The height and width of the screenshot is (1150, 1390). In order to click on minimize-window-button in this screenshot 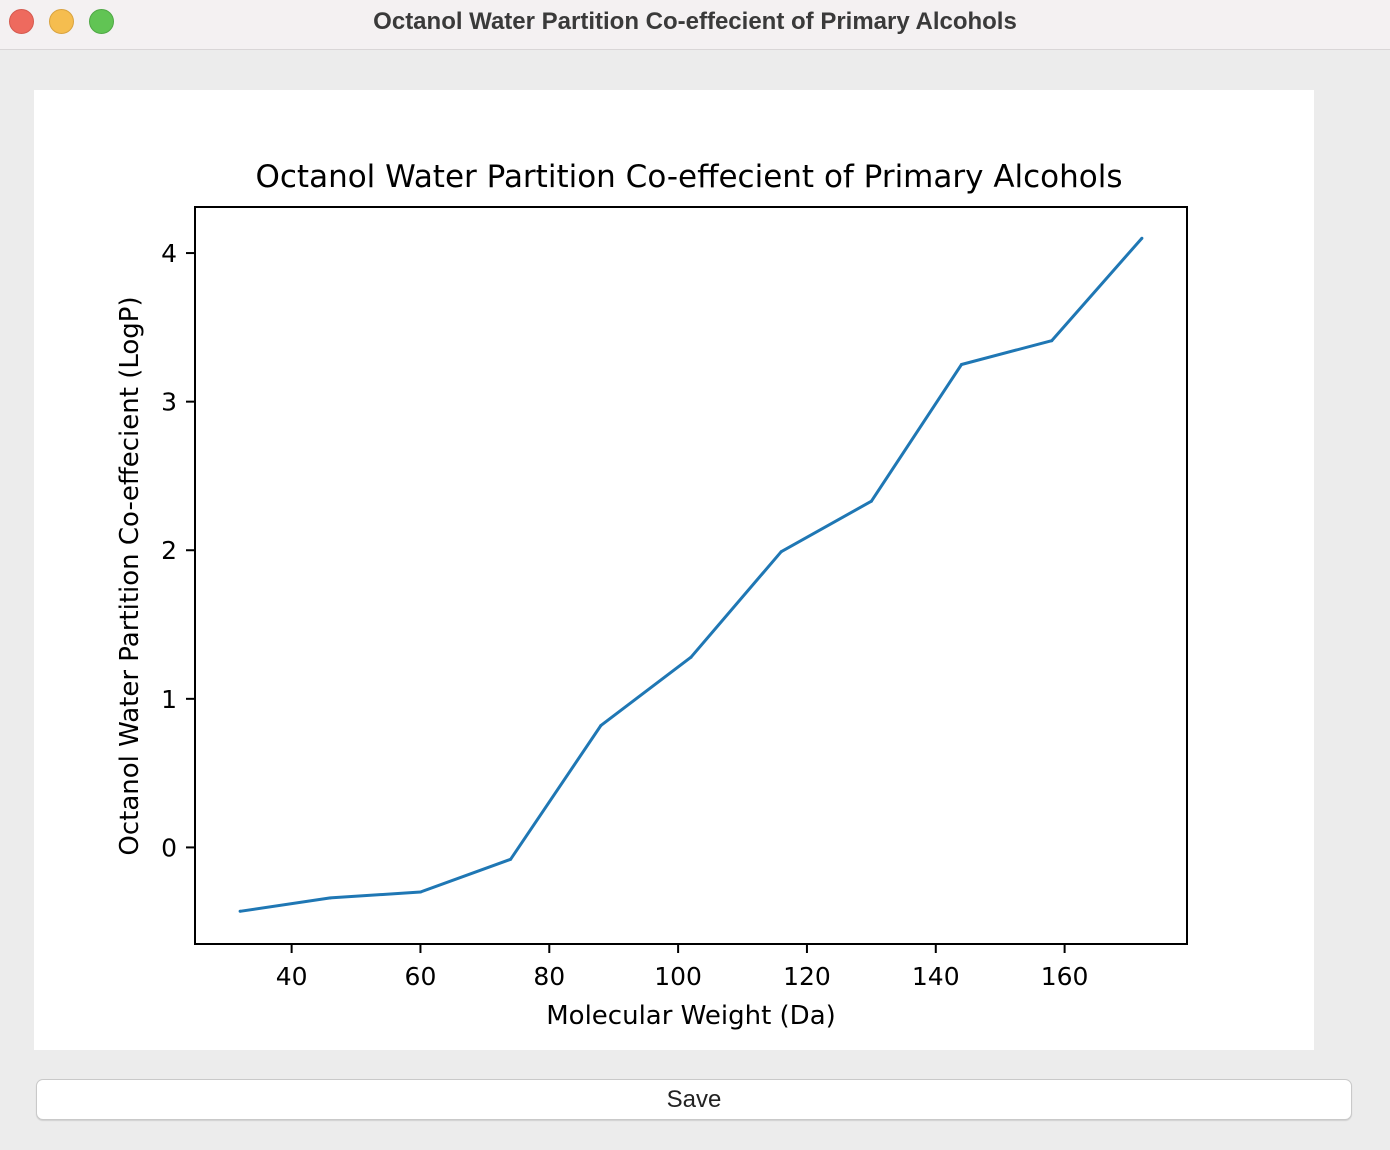, I will do `click(61, 21)`.